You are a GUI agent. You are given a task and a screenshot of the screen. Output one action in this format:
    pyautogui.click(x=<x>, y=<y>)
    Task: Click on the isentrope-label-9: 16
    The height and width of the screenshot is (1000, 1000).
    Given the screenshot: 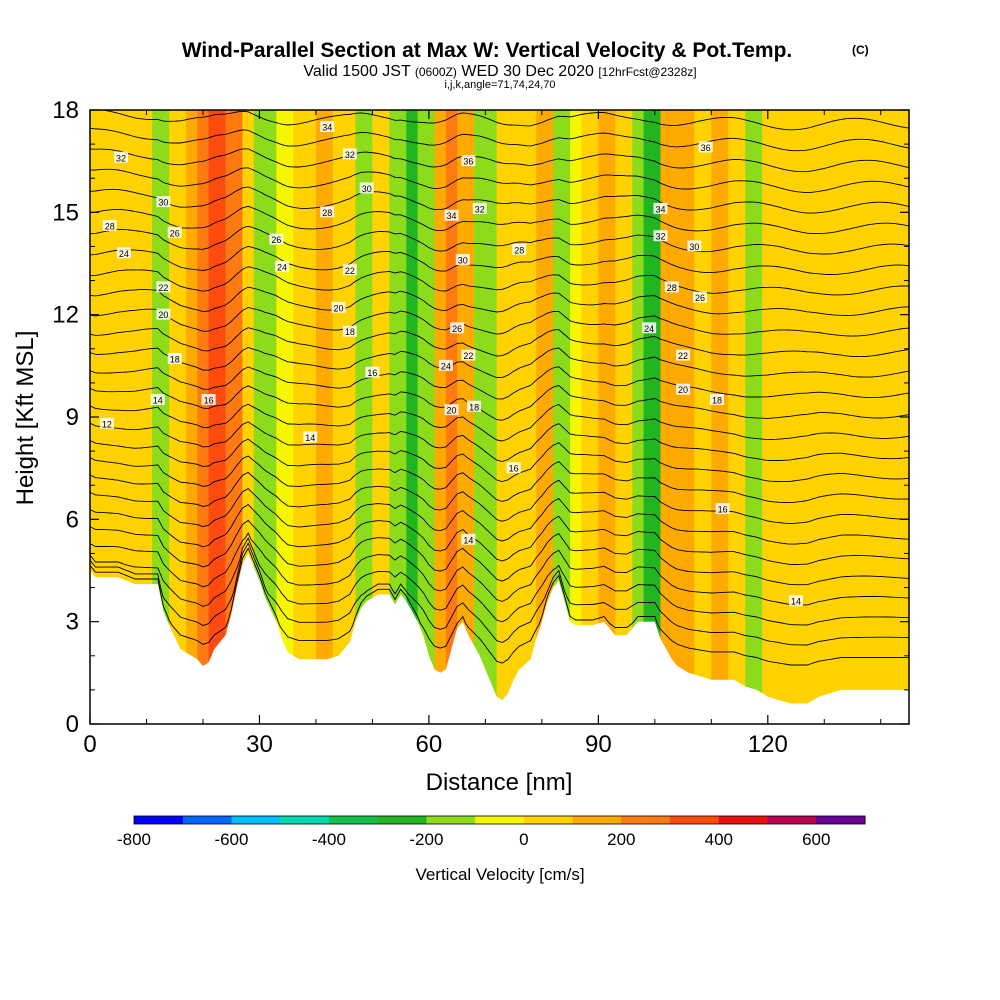 What is the action you would take?
    pyautogui.click(x=208, y=399)
    